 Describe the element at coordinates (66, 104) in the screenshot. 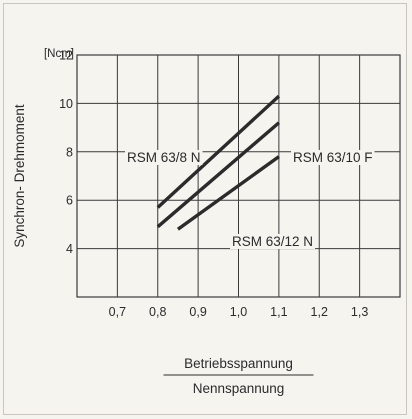

I see `y-tick-label: 10` at that location.